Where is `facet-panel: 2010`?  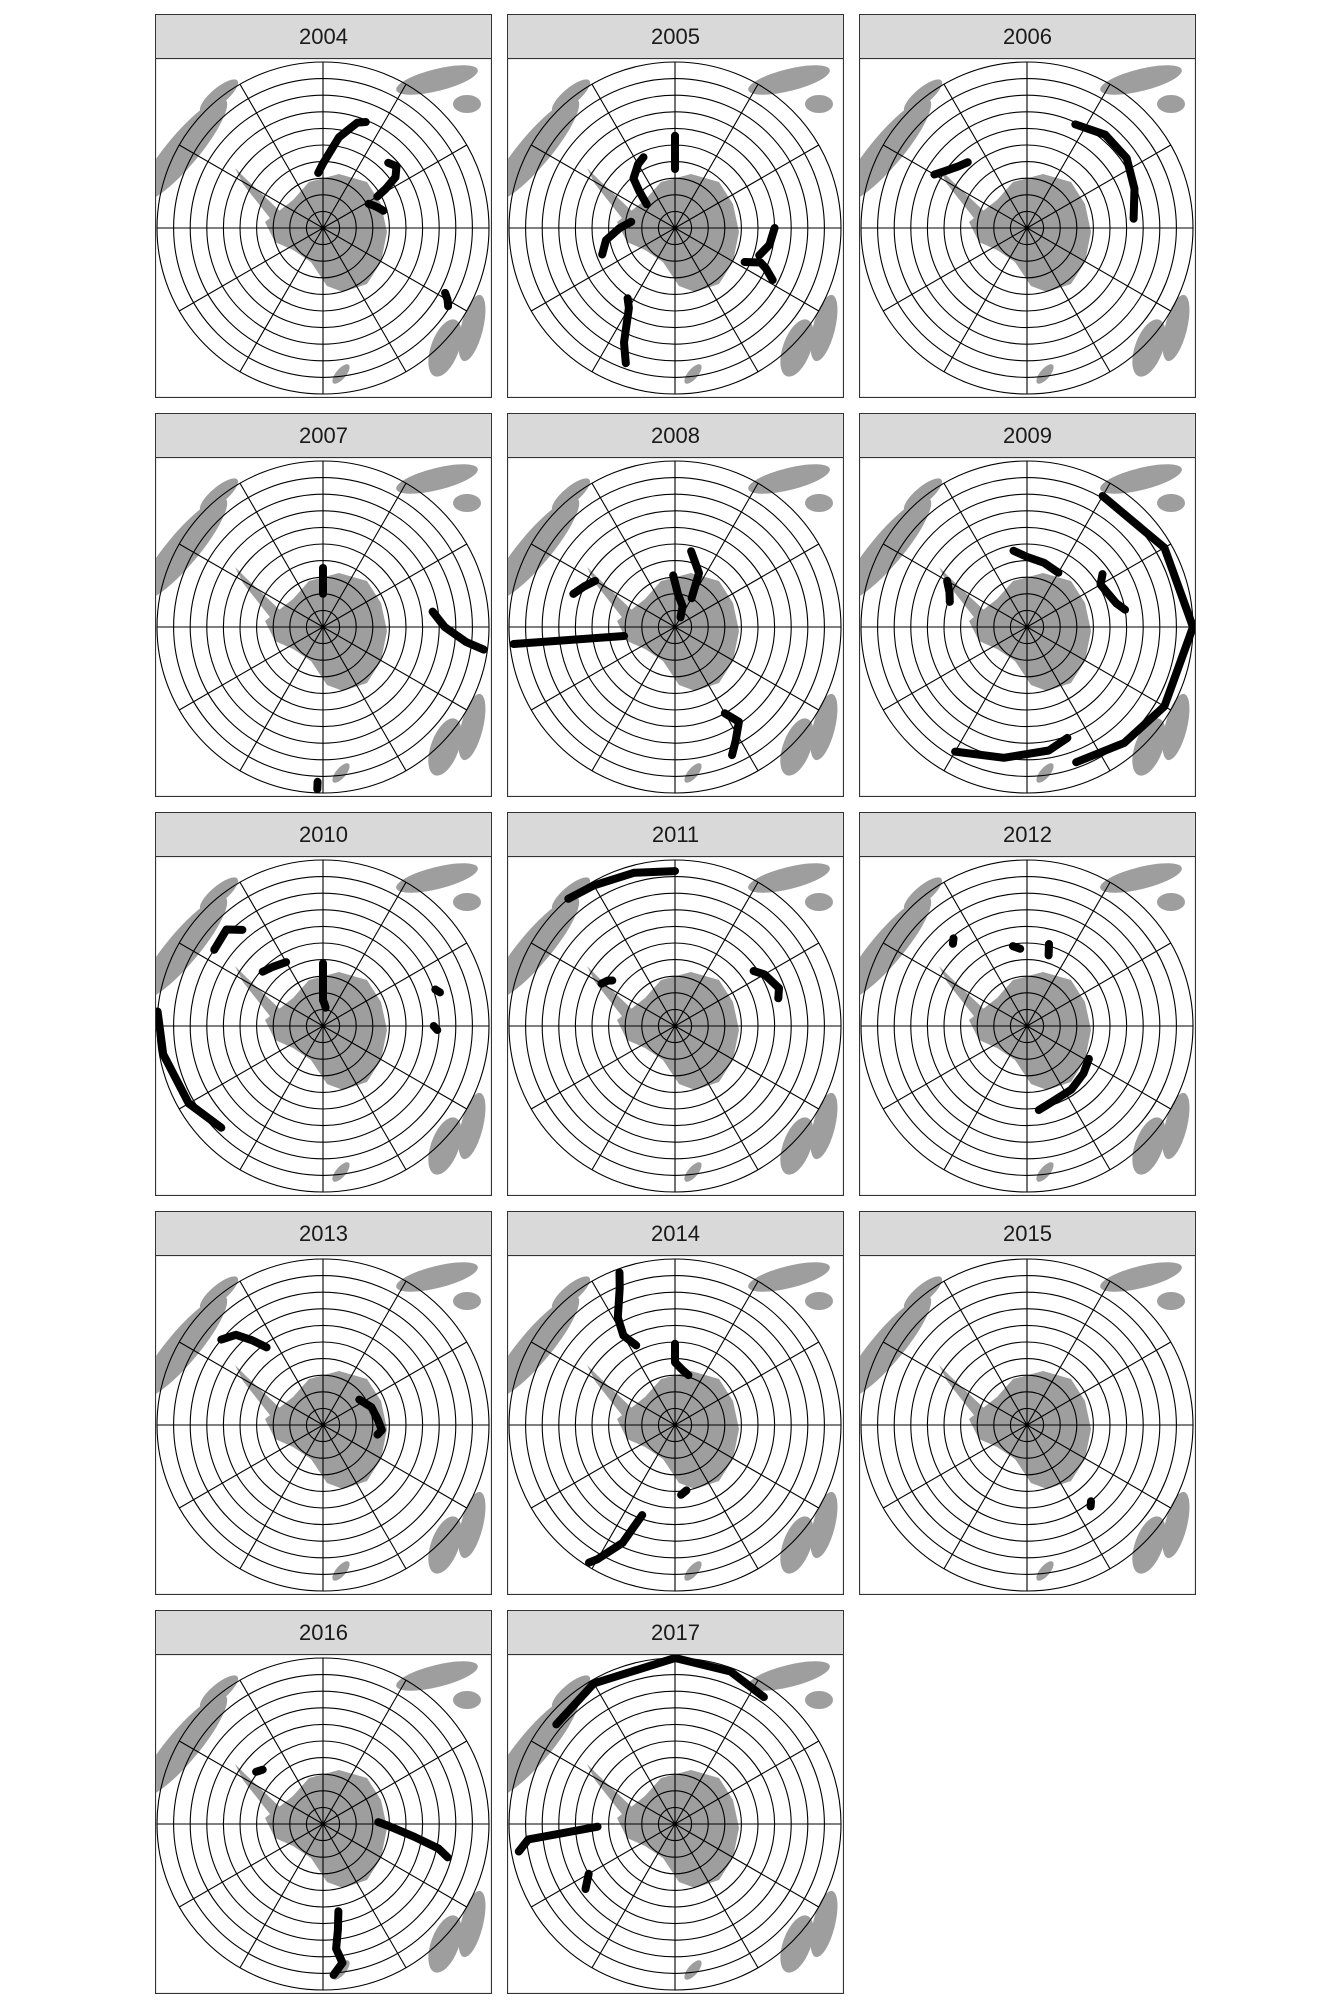 facet-panel: 2010 is located at coordinates (323, 1004).